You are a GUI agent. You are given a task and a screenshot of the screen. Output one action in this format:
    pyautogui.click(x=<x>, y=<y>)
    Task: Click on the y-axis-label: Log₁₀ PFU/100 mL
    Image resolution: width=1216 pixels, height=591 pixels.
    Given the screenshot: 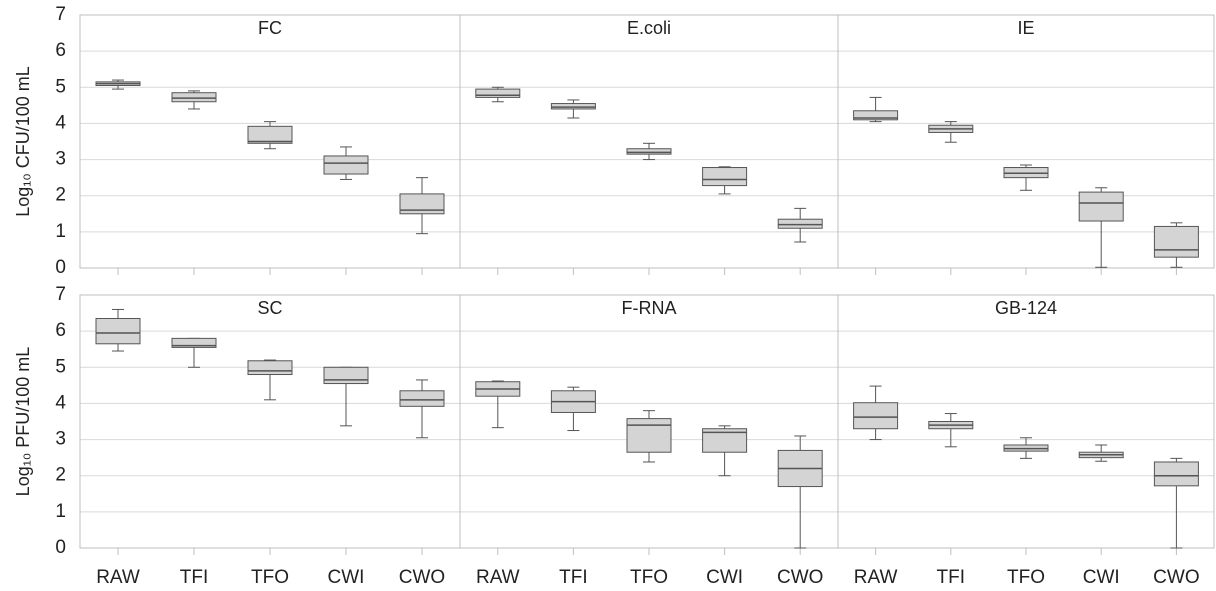 What is the action you would take?
    pyautogui.click(x=23, y=422)
    